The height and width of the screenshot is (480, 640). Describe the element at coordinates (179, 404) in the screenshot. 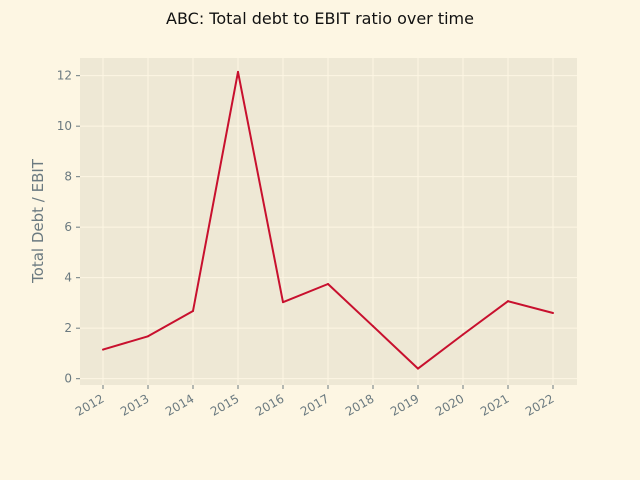

I see `x-tick-label: 2014` at that location.